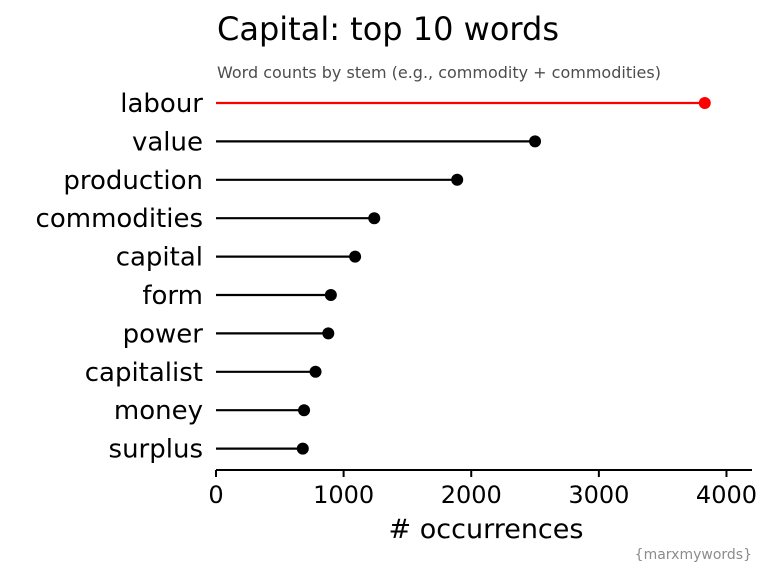 The image size is (768, 576). I want to click on chart-caption: {marxmywords}, so click(693, 555).